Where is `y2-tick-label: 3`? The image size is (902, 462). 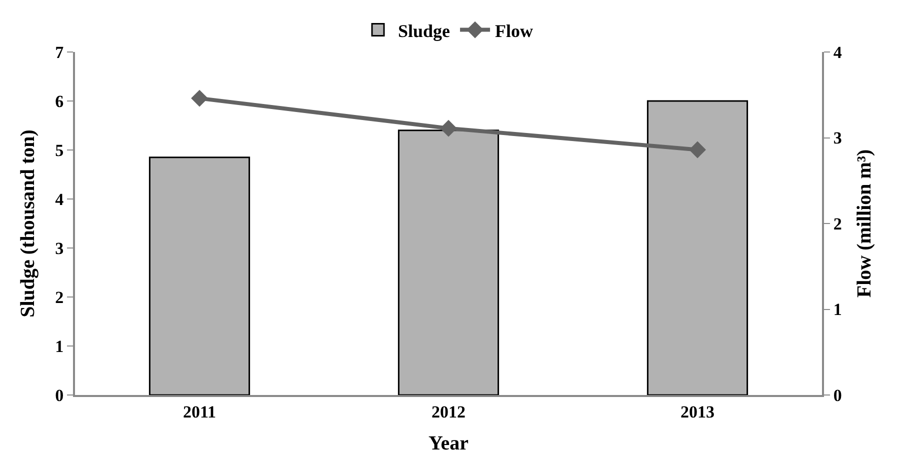
y2-tick-label: 3 is located at coordinates (837, 138).